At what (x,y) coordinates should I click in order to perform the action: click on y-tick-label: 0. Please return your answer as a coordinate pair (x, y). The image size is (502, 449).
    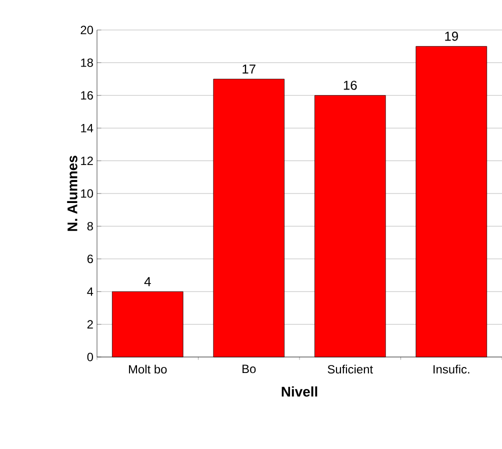
    Looking at the image, I should click on (90, 357).